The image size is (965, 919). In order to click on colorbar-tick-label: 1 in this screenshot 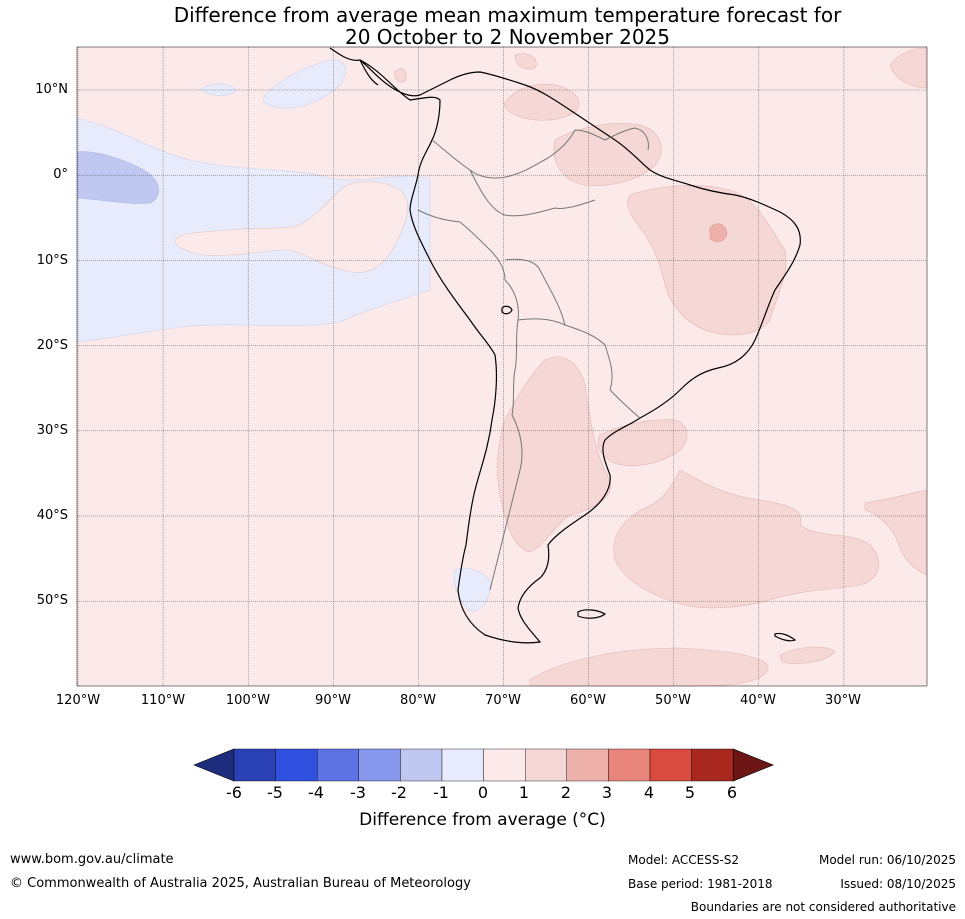, I will do `click(524, 792)`.